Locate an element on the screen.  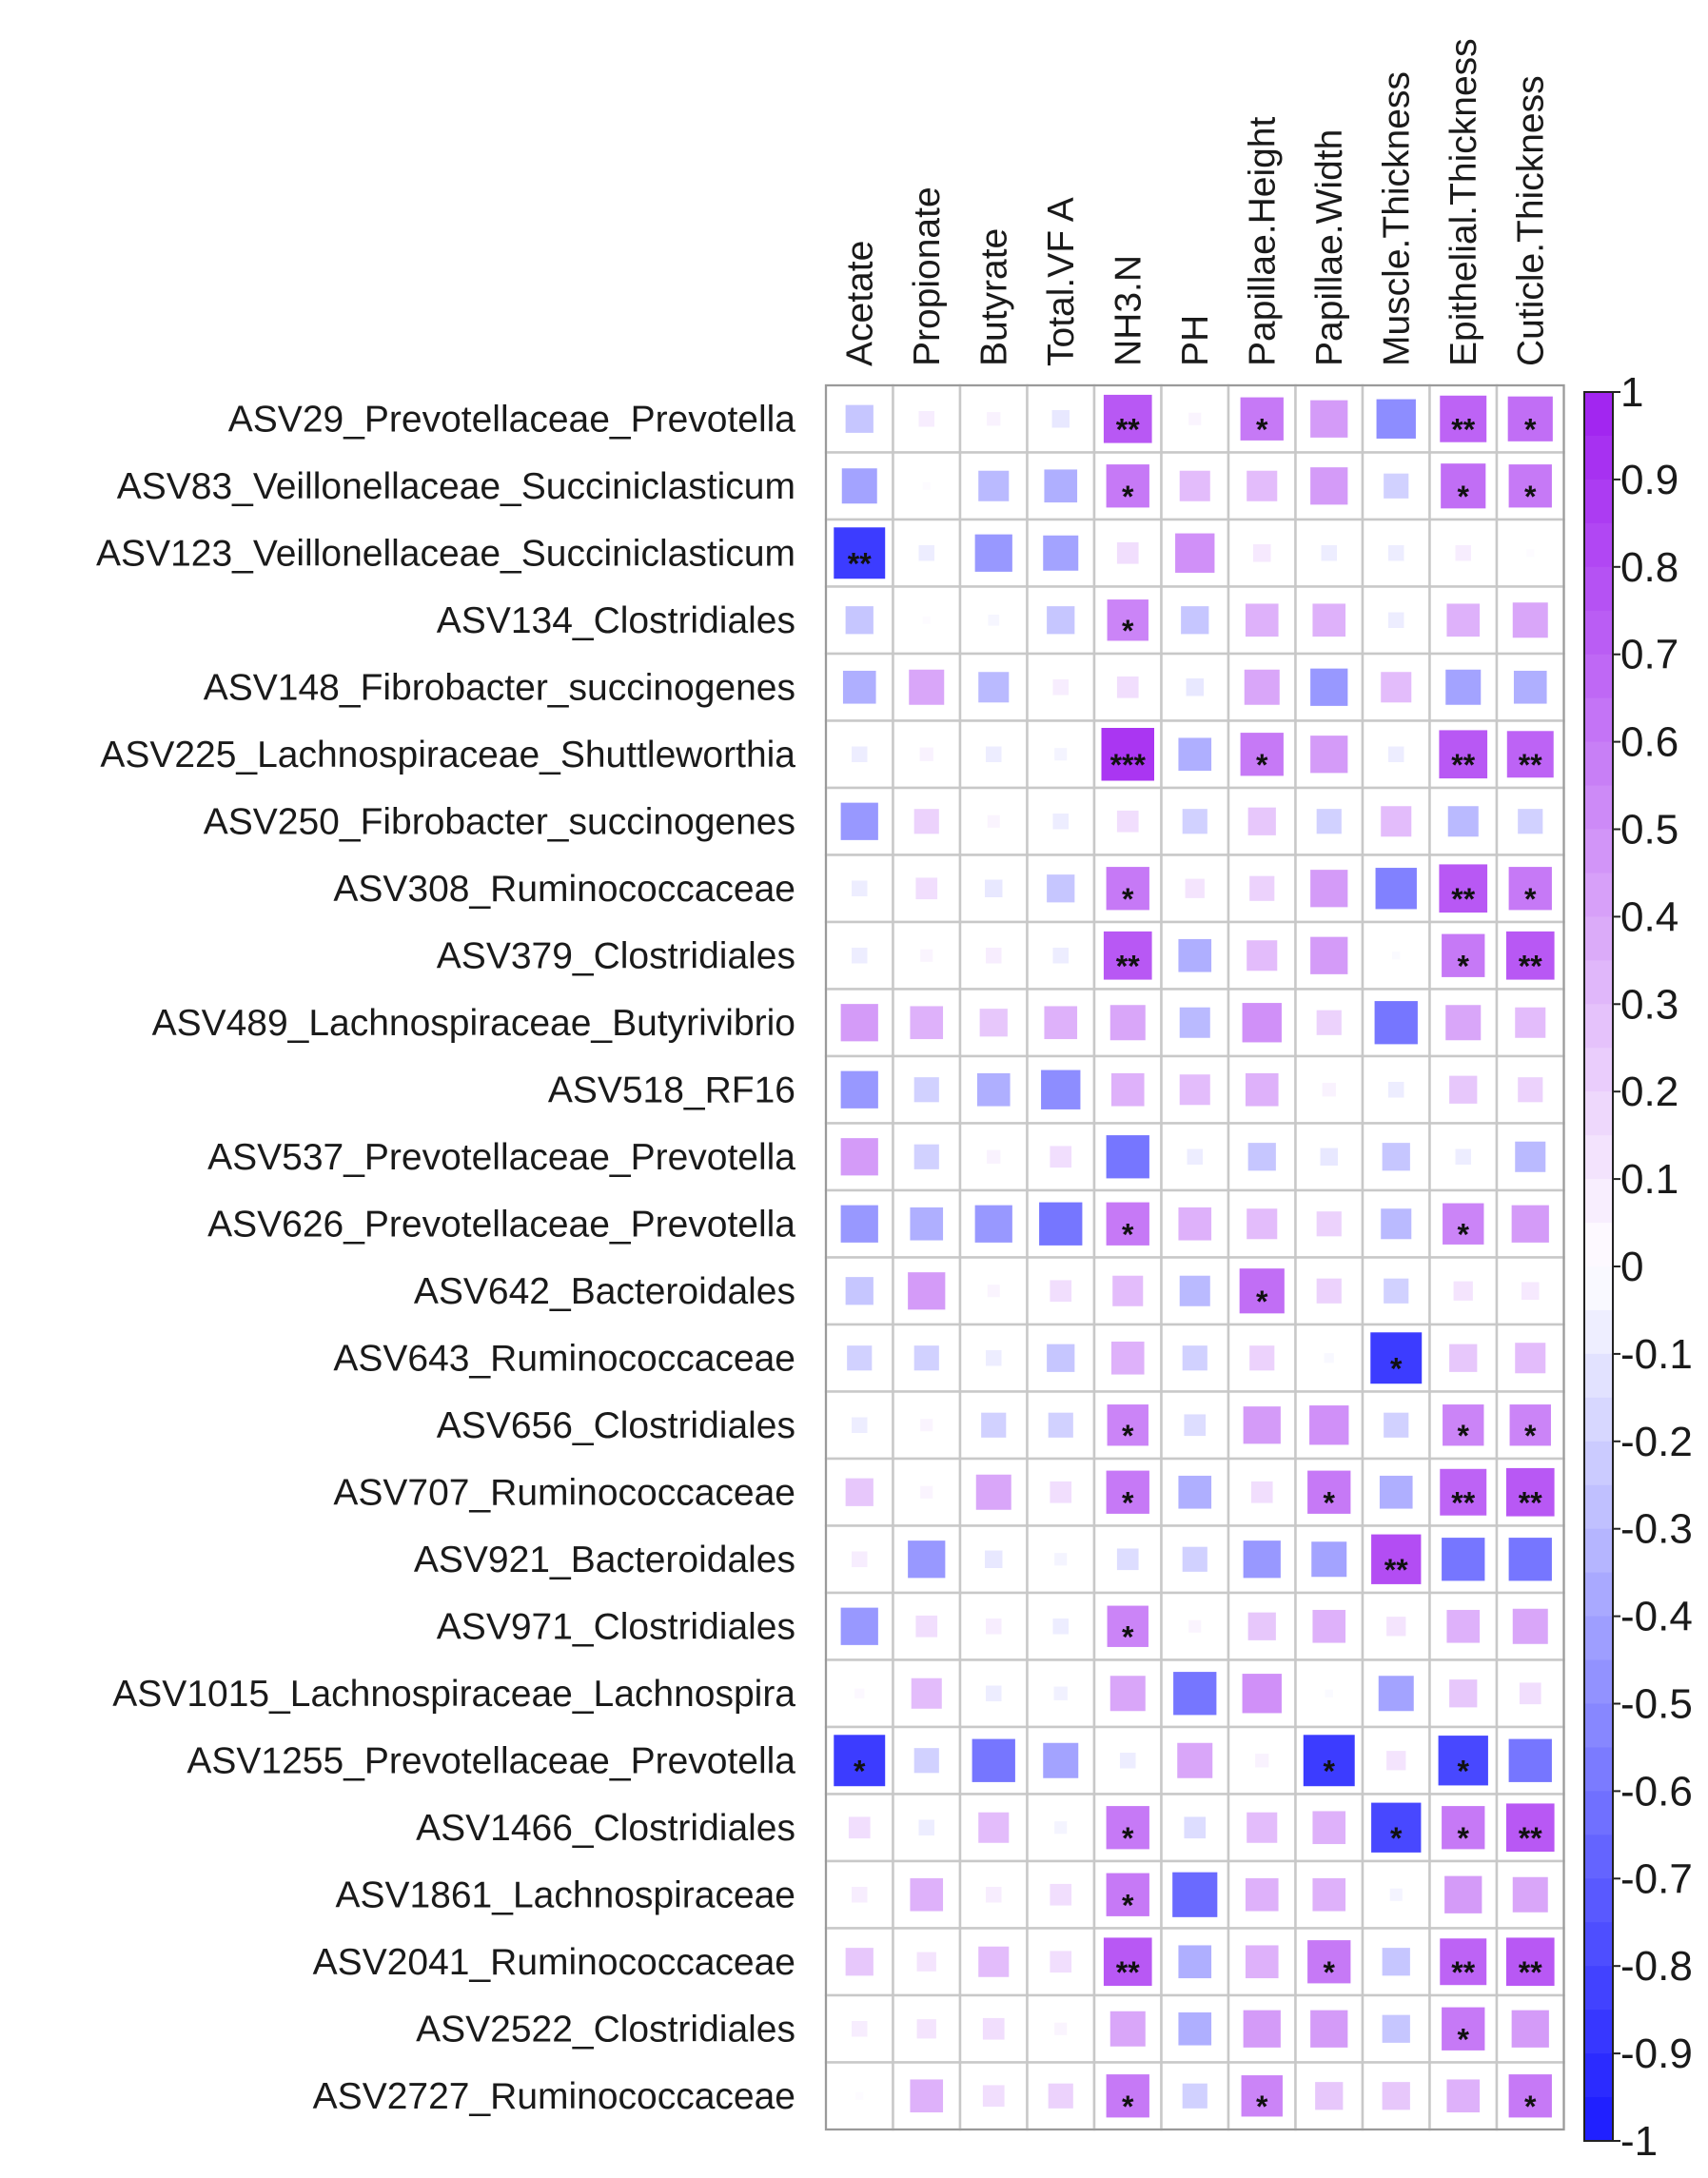
legend-tick-label: -0.7 is located at coordinates (1656, 1879).